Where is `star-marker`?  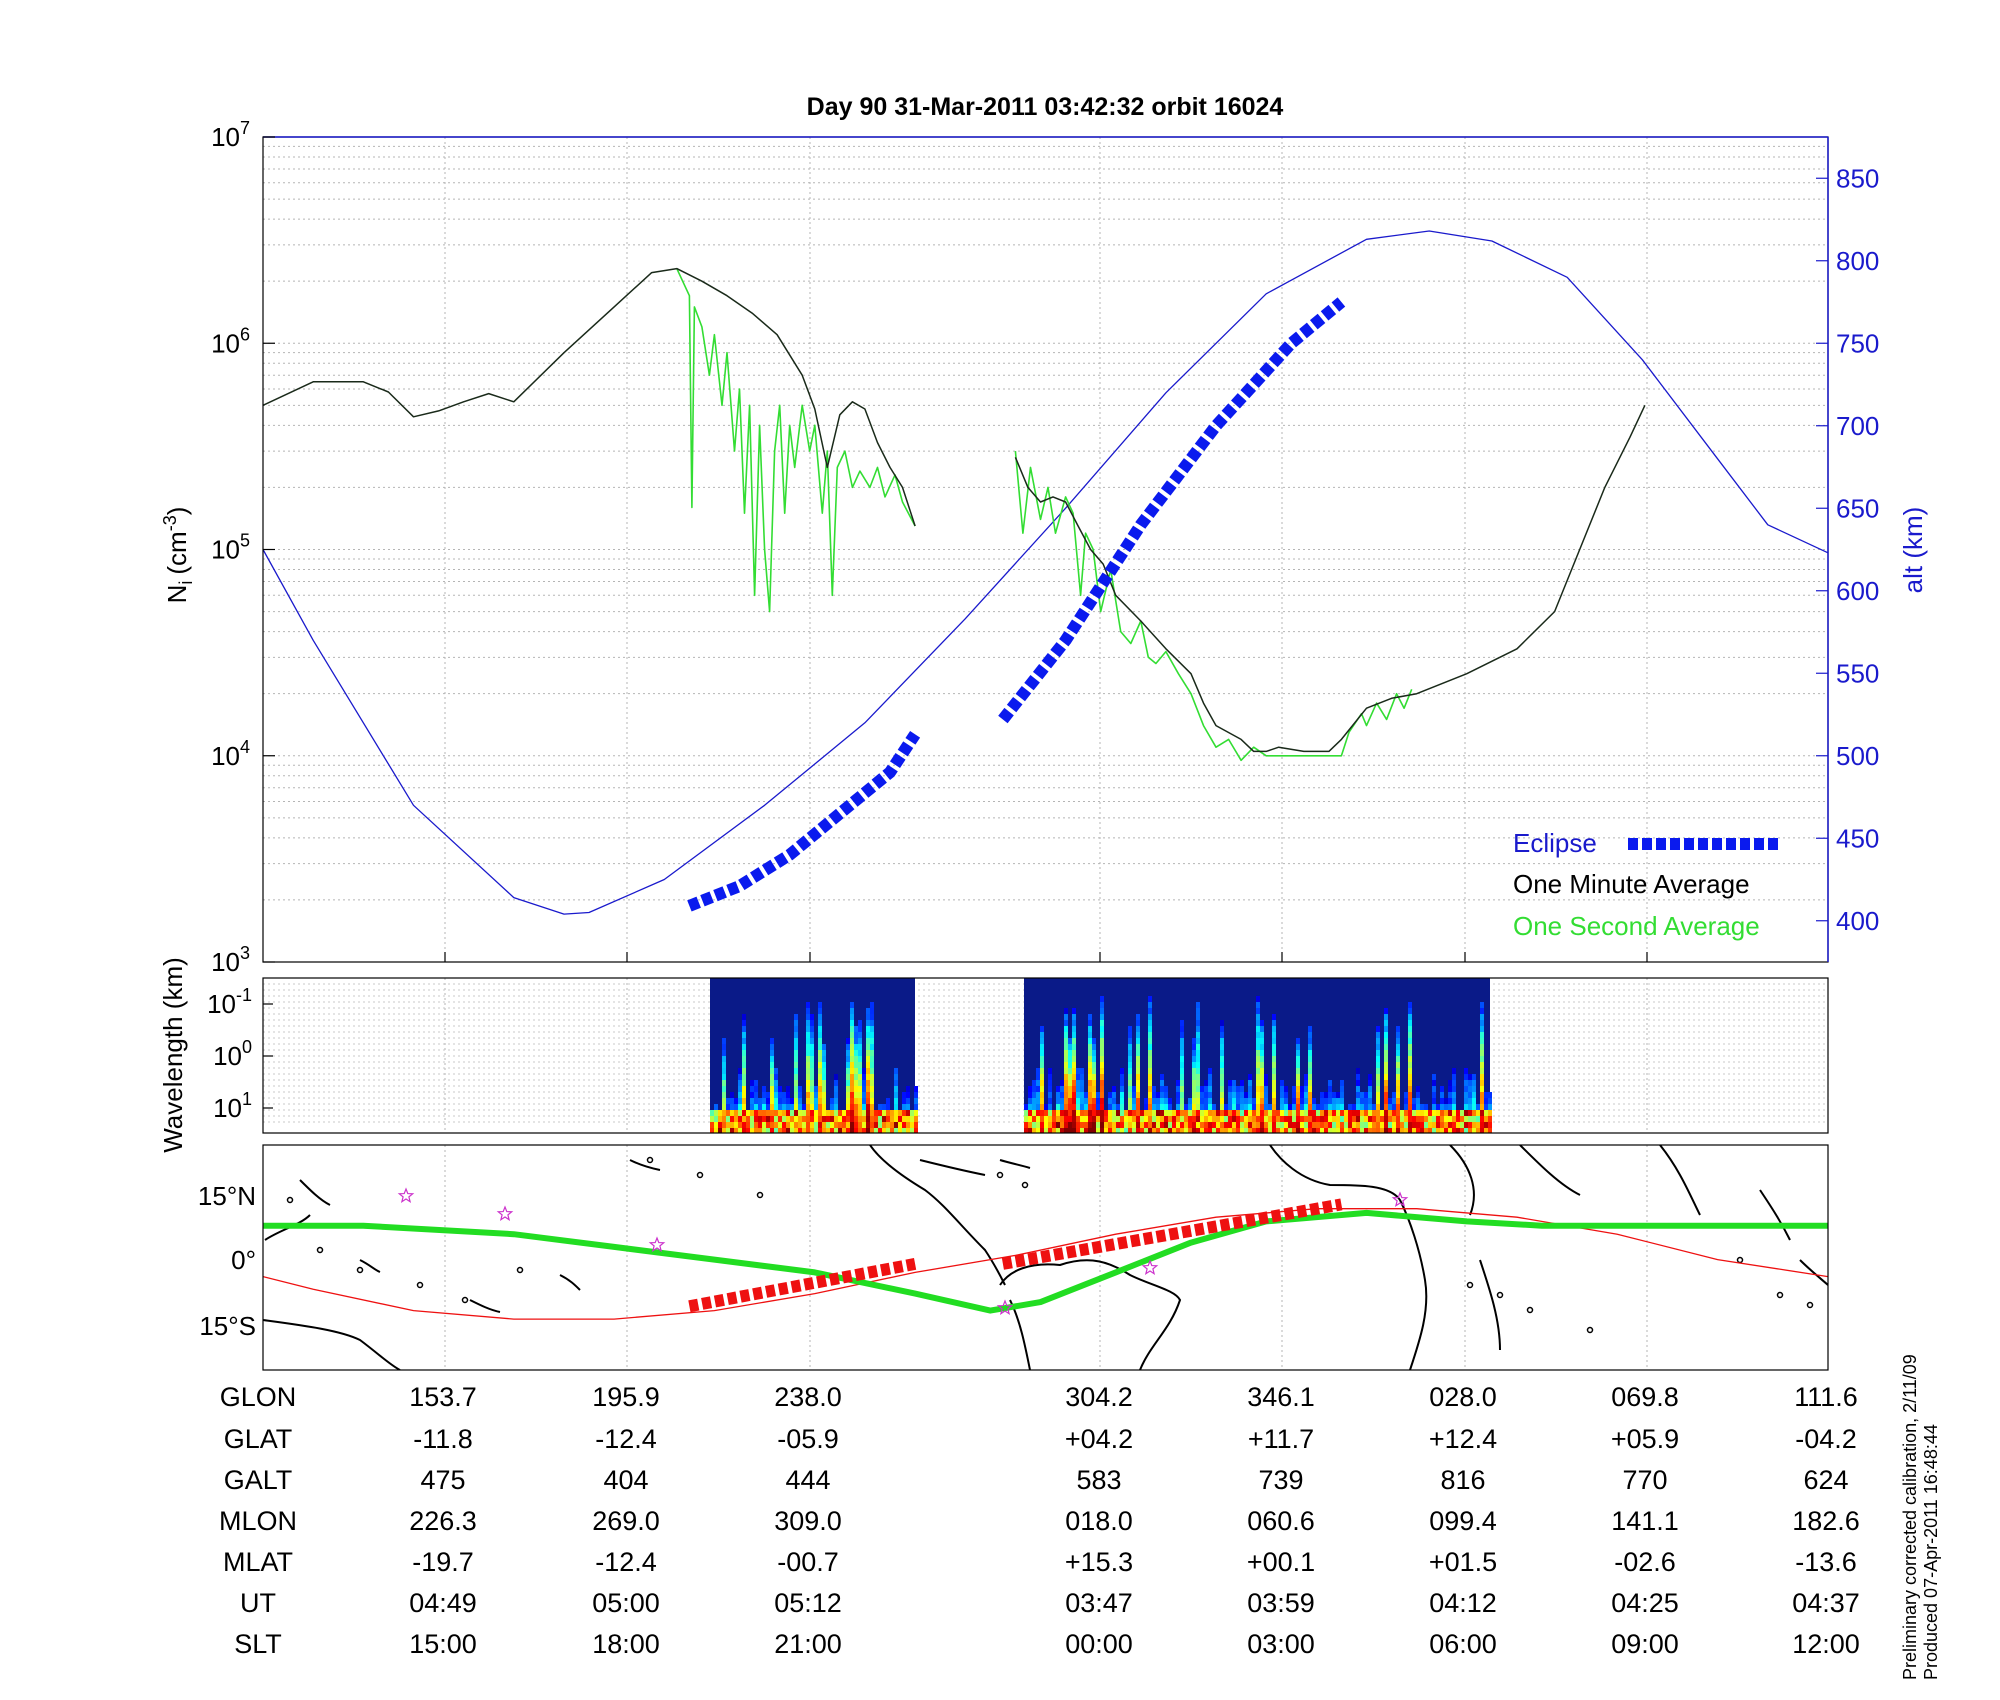
star-marker is located at coordinates (657, 1244).